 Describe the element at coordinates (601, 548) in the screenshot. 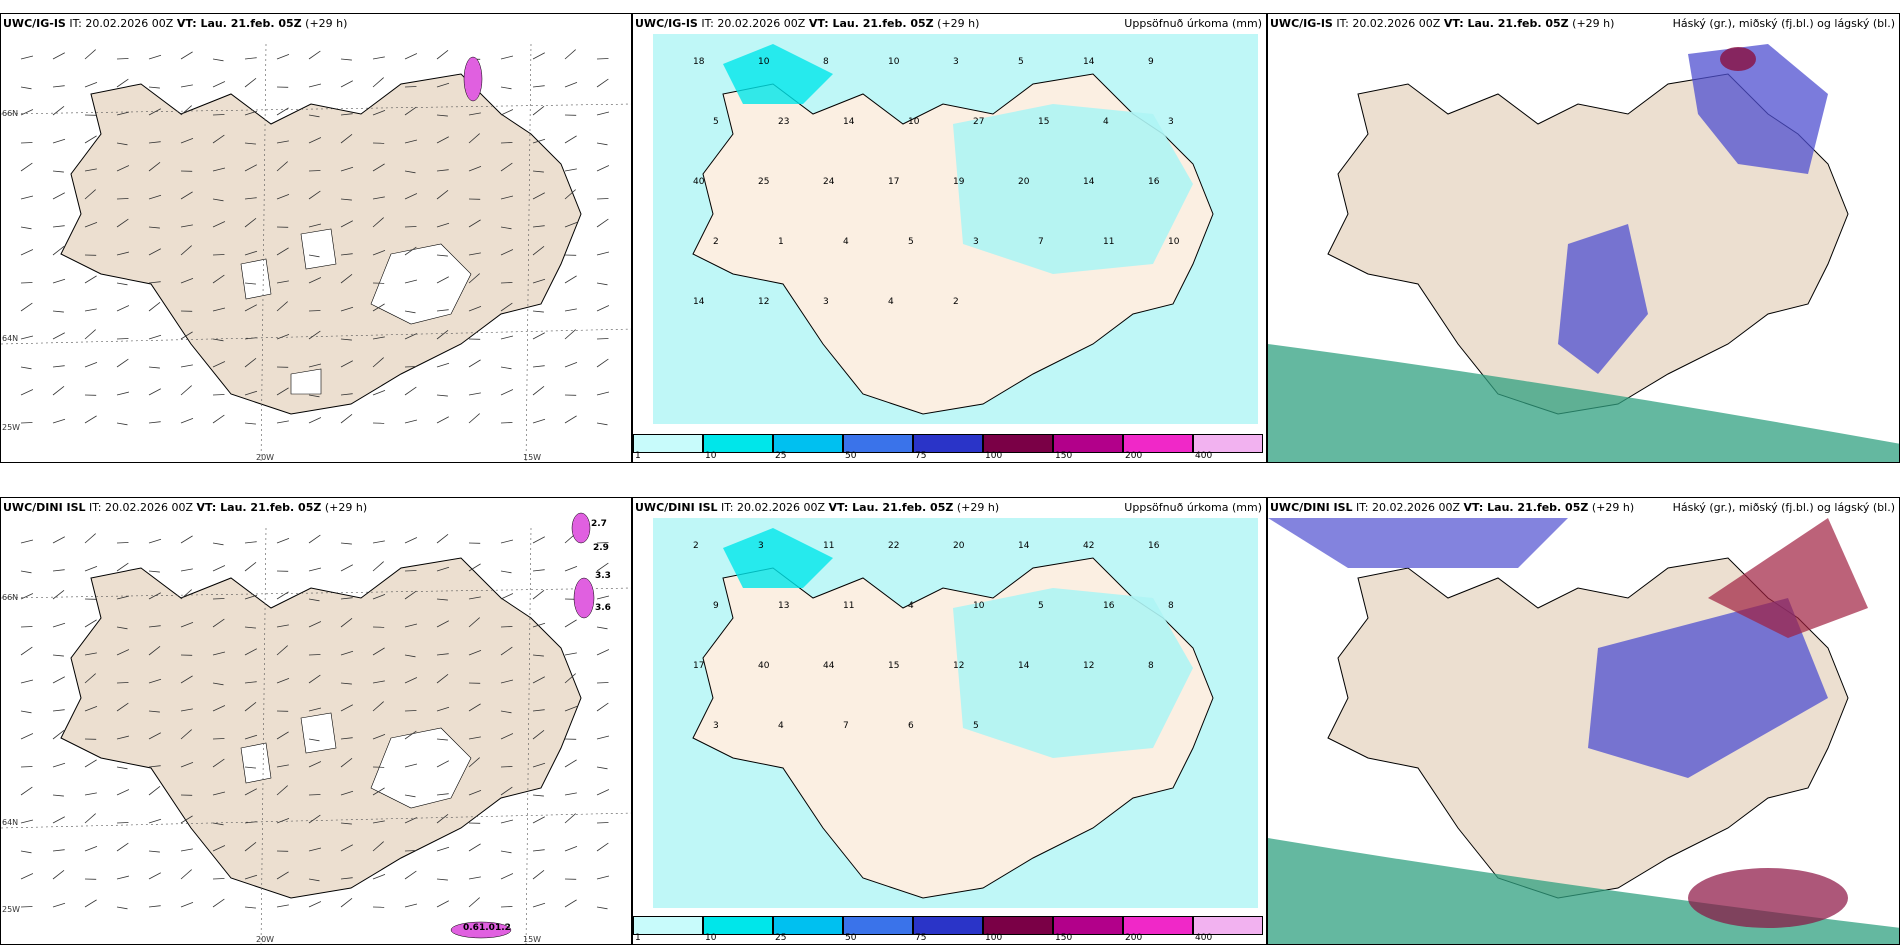

I see `wind-value-label: 2.9` at that location.